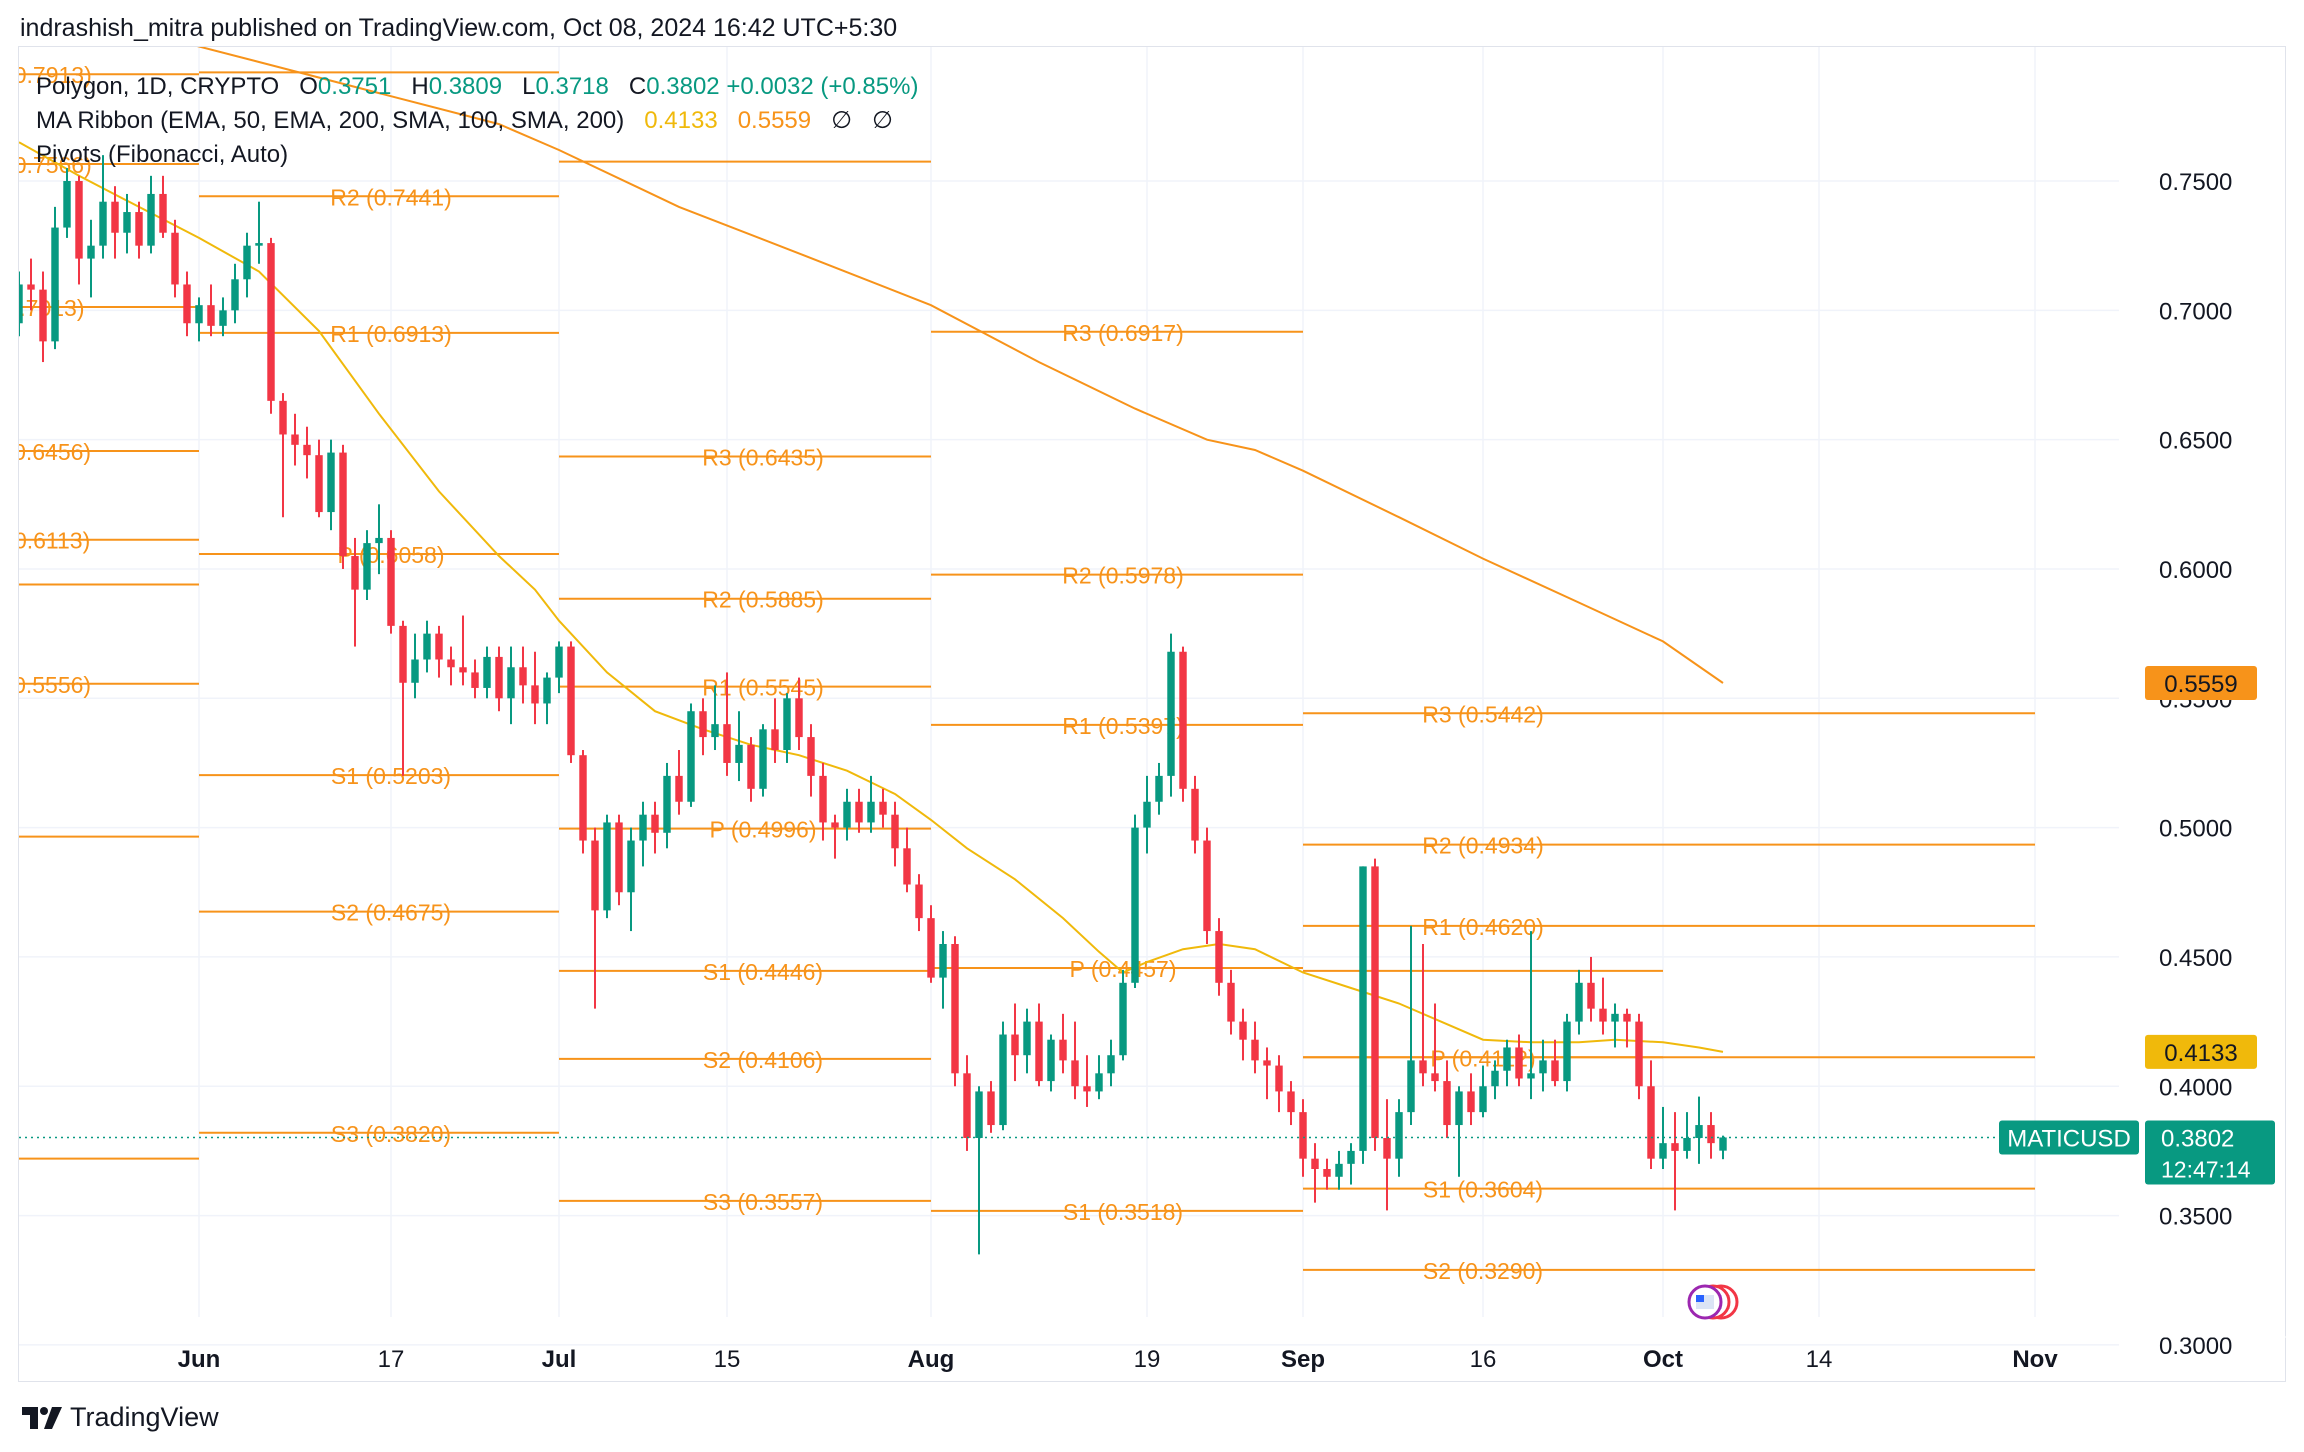  I want to click on flag-canton, so click(1700, 1298).